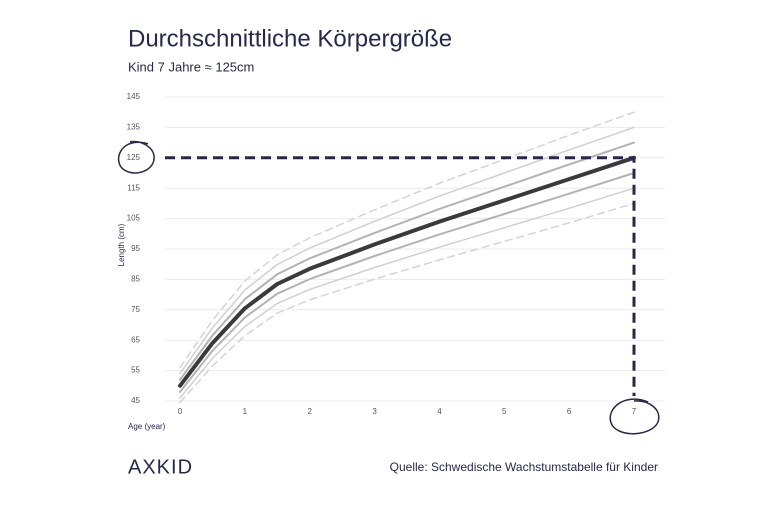 This screenshot has height=505, width=780. I want to click on x-tick-label: 7, so click(634, 411).